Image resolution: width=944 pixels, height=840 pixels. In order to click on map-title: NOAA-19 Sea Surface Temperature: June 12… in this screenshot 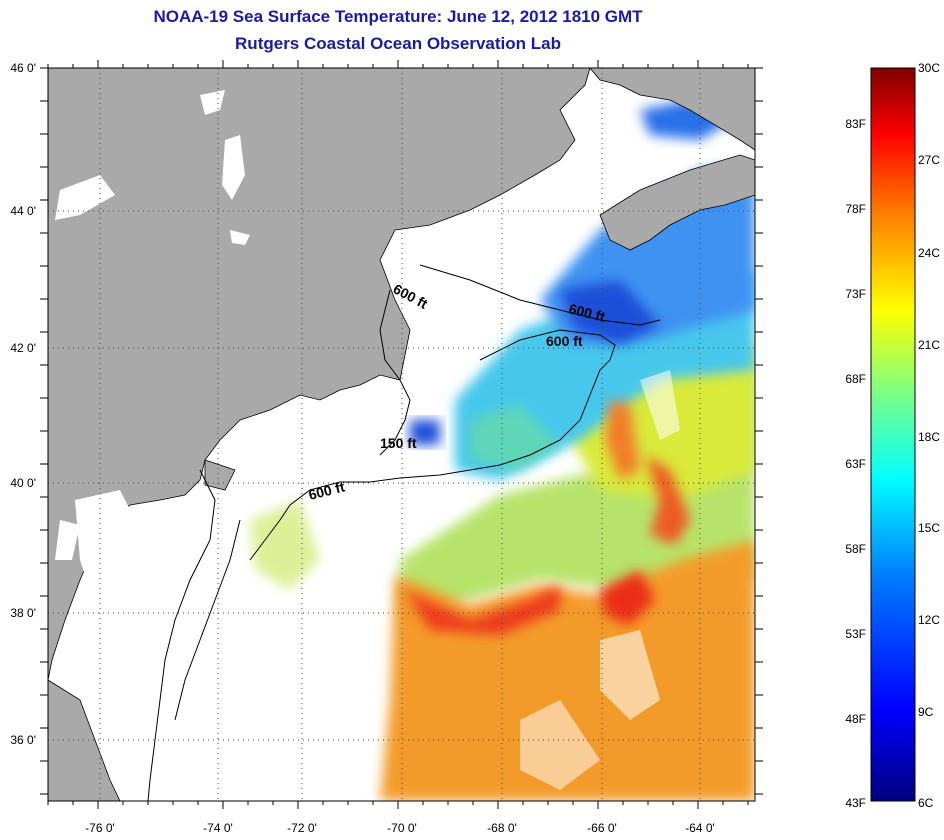, I will do `click(398, 16)`.